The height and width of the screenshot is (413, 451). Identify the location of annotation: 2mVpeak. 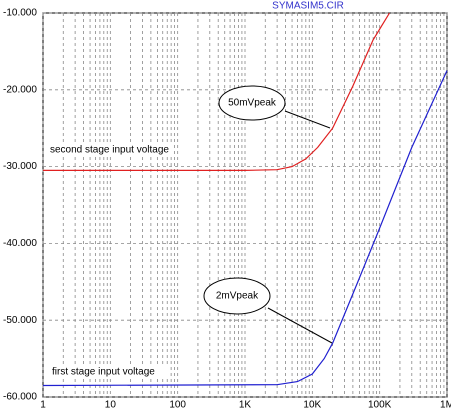
(237, 296).